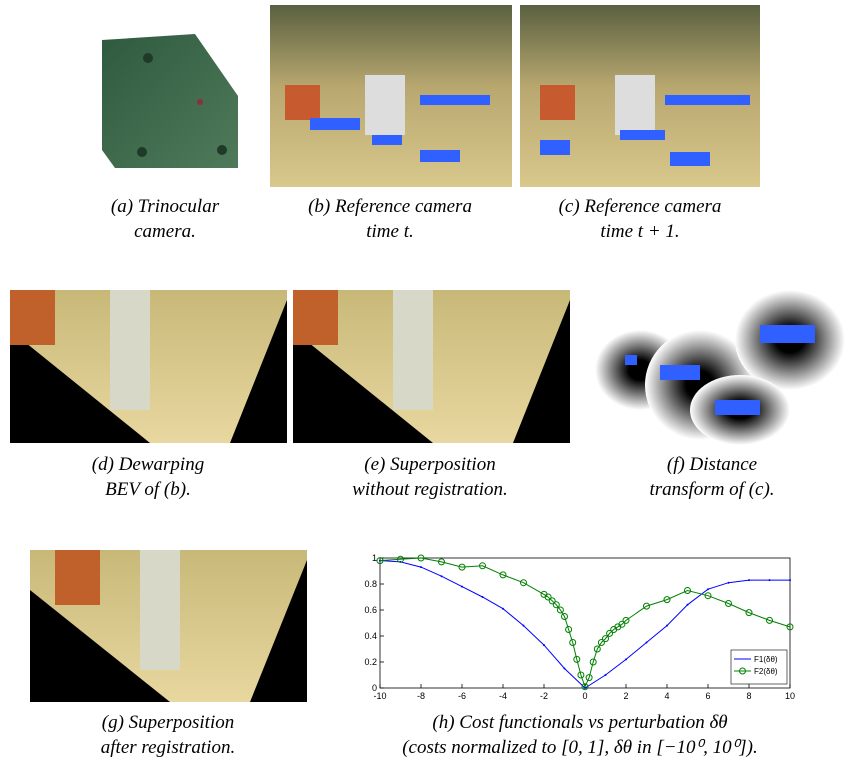 This screenshot has height=769, width=849. I want to click on legend-box, so click(759, 667).